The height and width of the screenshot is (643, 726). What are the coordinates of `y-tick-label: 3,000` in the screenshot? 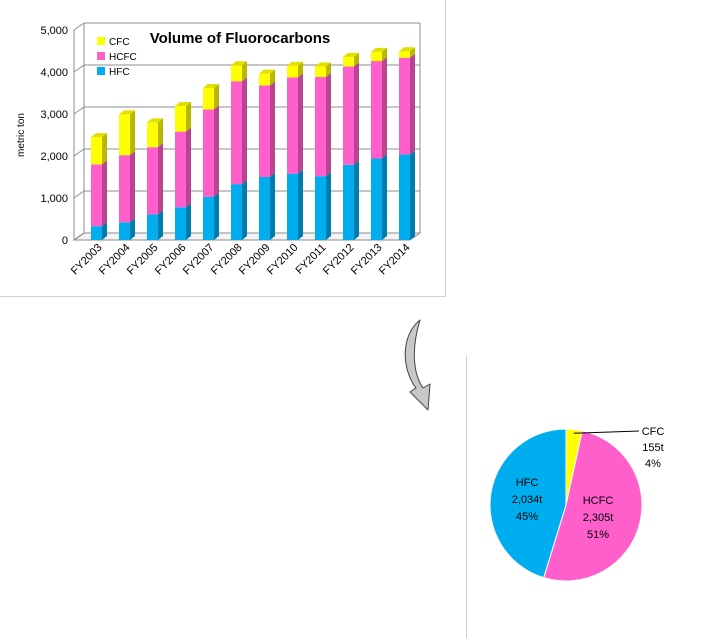 It's located at (54, 115).